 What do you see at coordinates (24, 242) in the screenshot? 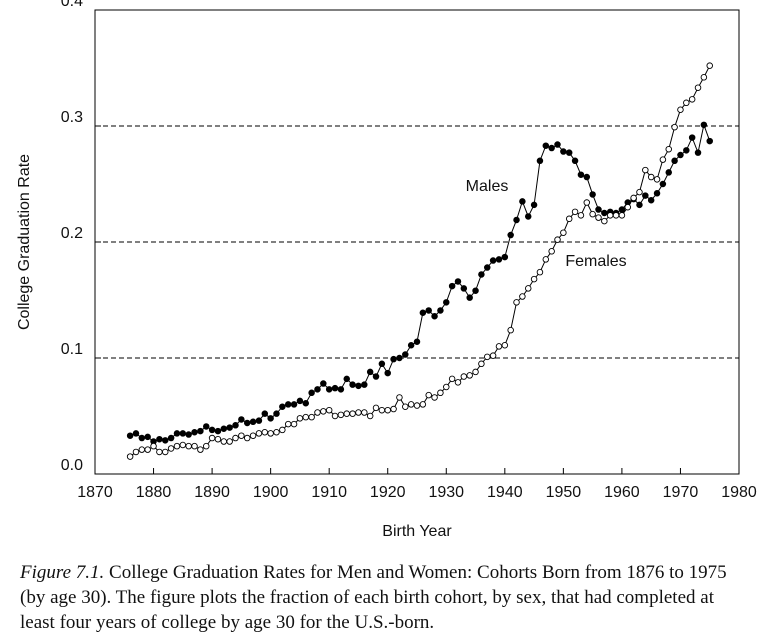
I see `y-axis-label: College Graduation Rate` at bounding box center [24, 242].